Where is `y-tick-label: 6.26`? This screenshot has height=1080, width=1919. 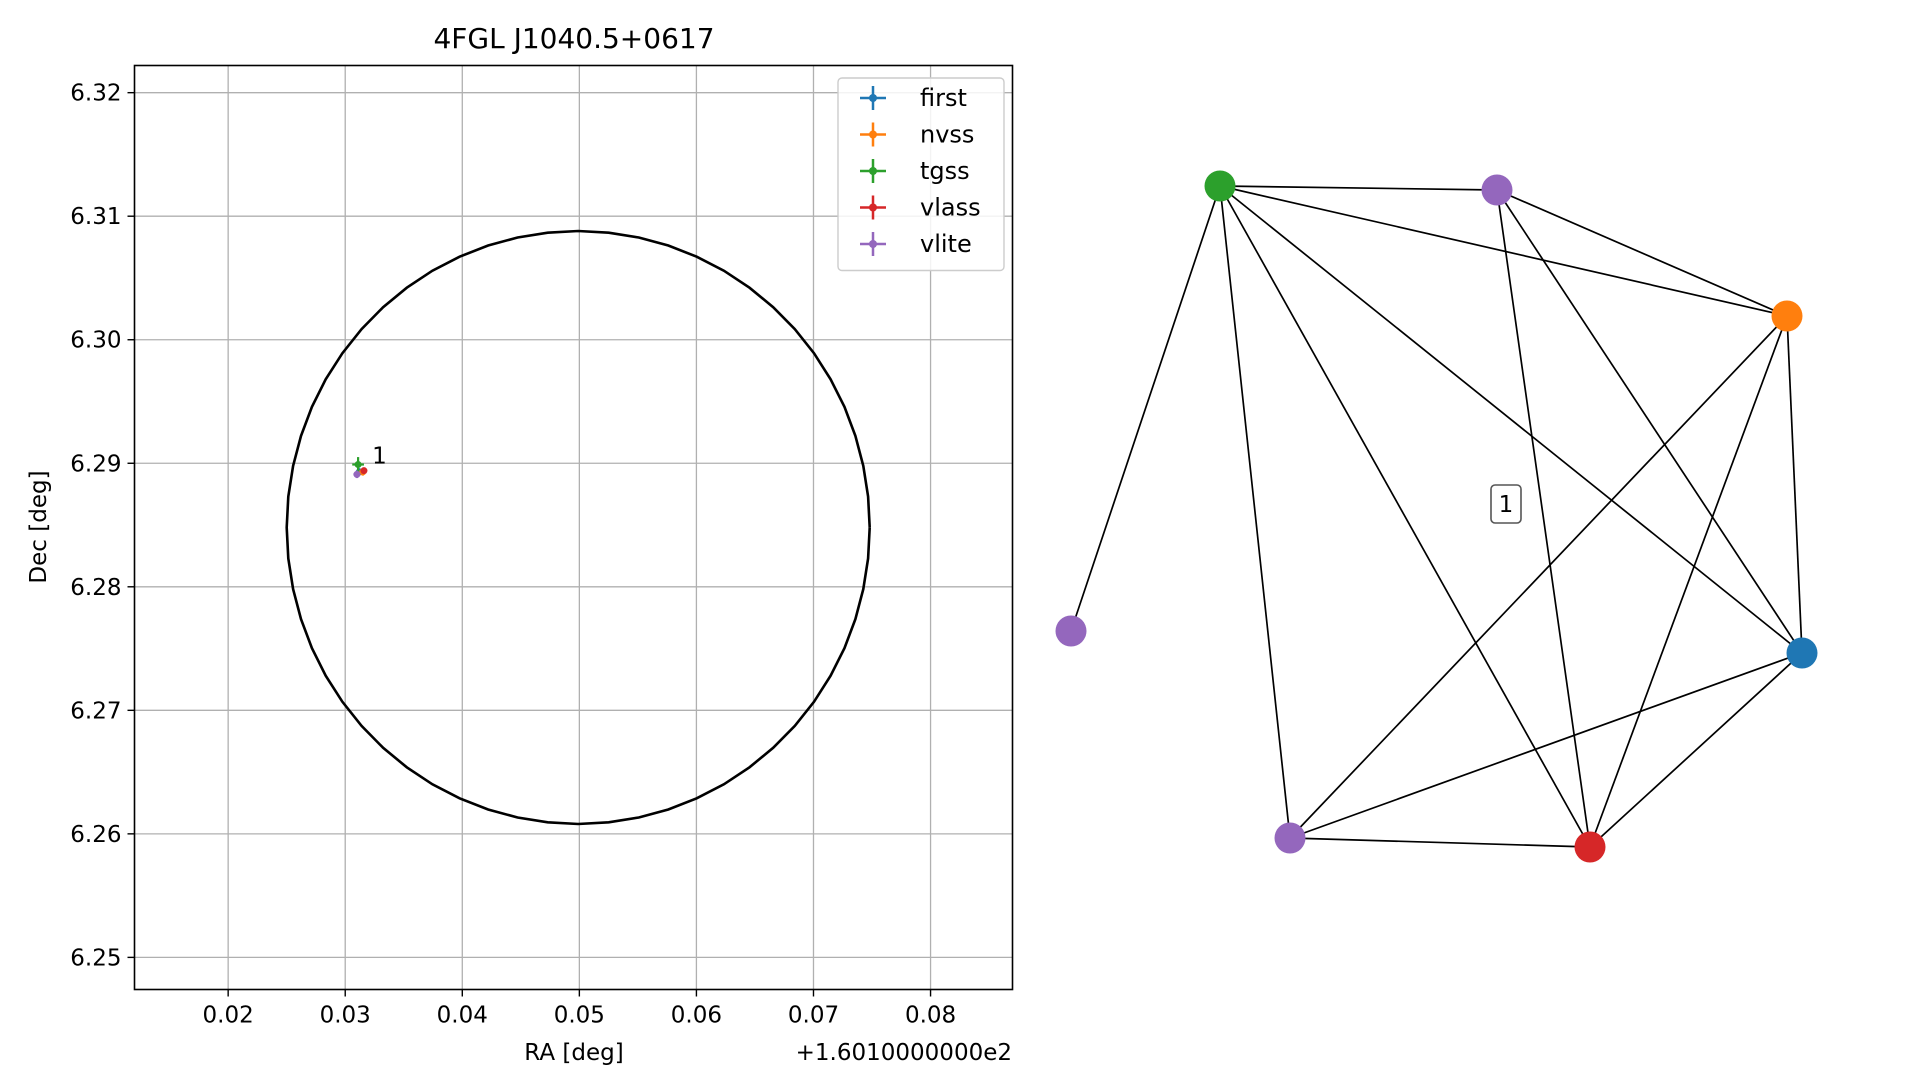 y-tick-label: 6.26 is located at coordinates (95, 835).